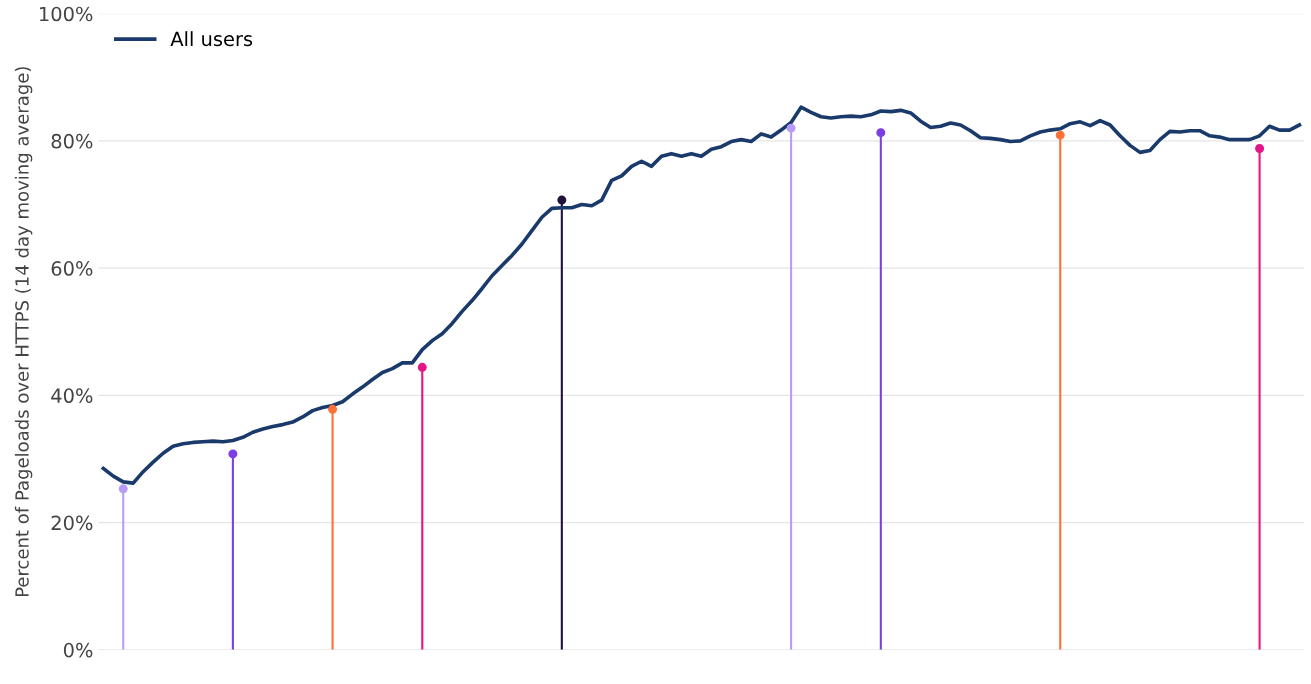  Describe the element at coordinates (72, 141) in the screenshot. I see `y-tick-label: 80%` at that location.